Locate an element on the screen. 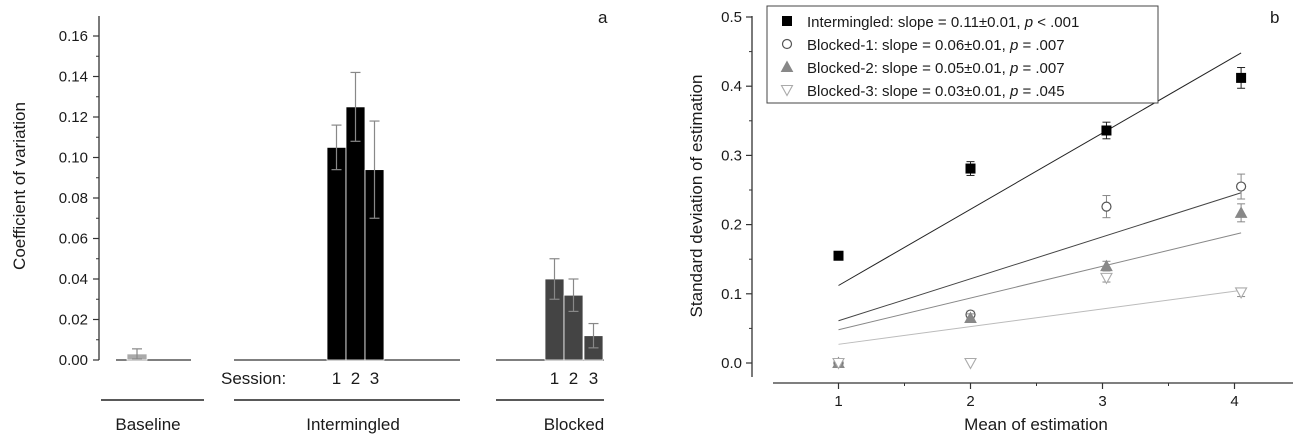 The image size is (1306, 442). legend-entry-blocked-1: Blocked-1: slope = 0.06±0.01, p = .007 is located at coordinates (936, 45).